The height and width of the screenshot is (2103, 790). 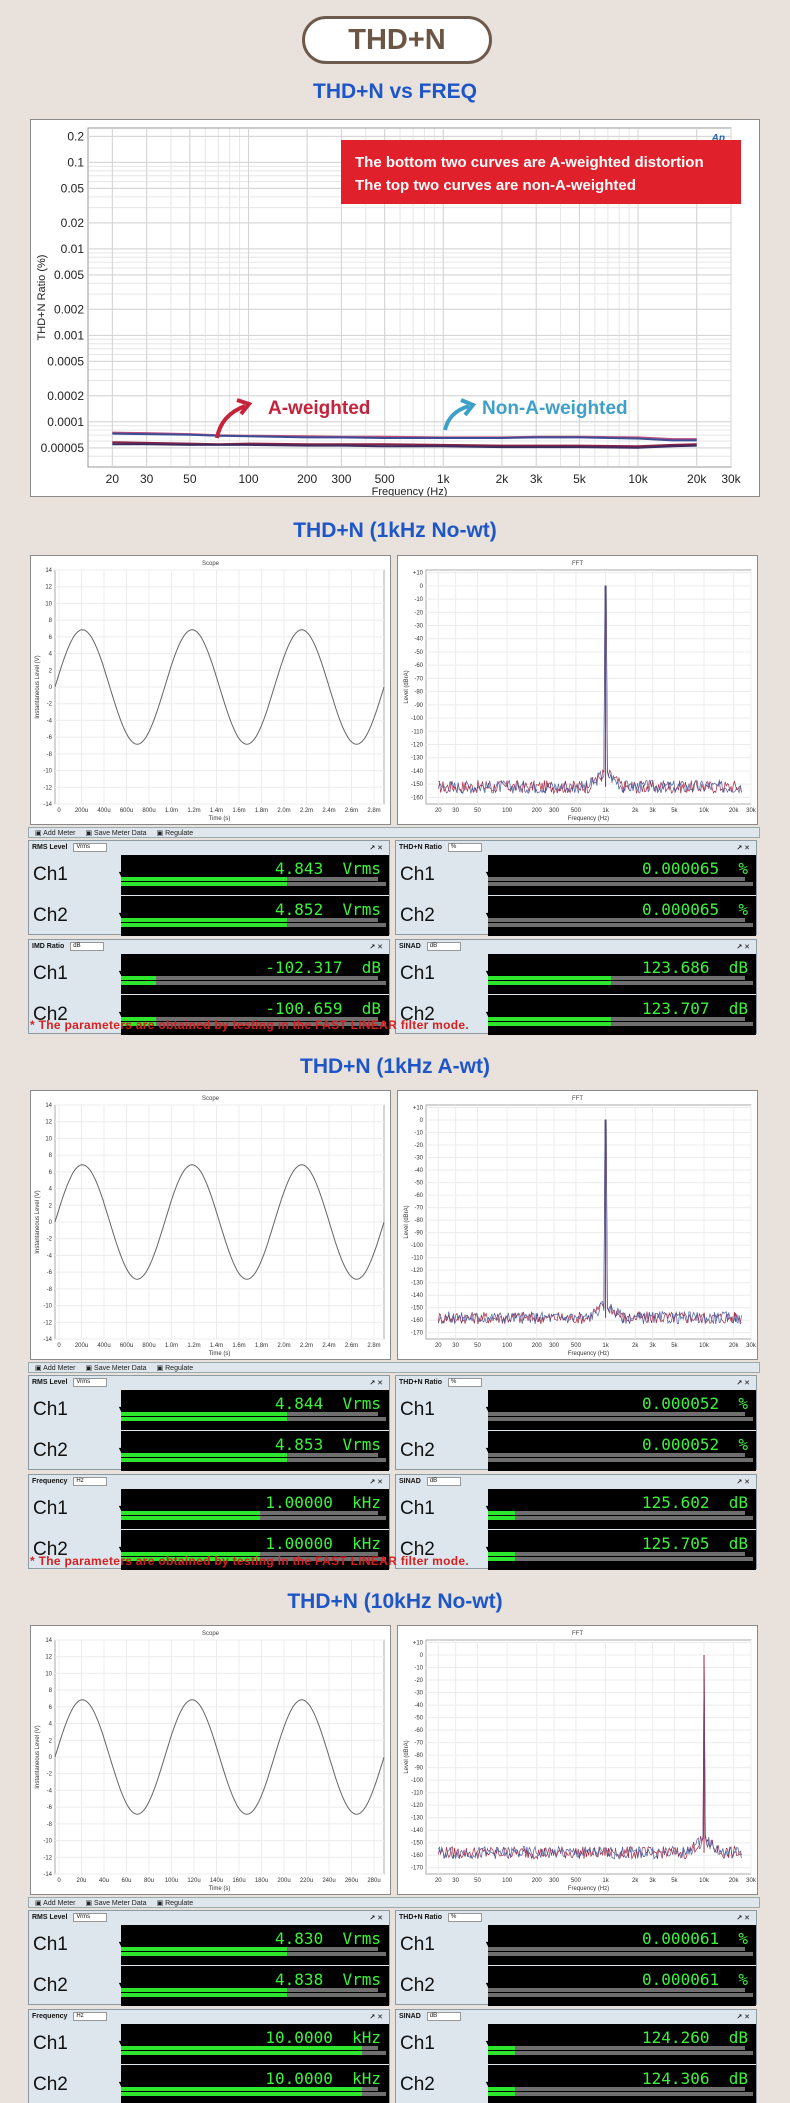 What do you see at coordinates (622, 1015) in the screenshot?
I see `meter-display: 123.707 dB` at bounding box center [622, 1015].